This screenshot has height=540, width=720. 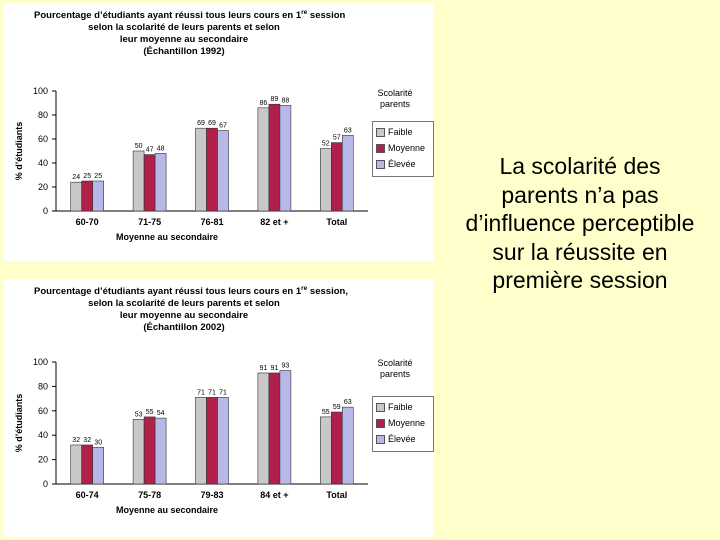 What do you see at coordinates (211, 495) in the screenshot?
I see `category-label: 79-83` at bounding box center [211, 495].